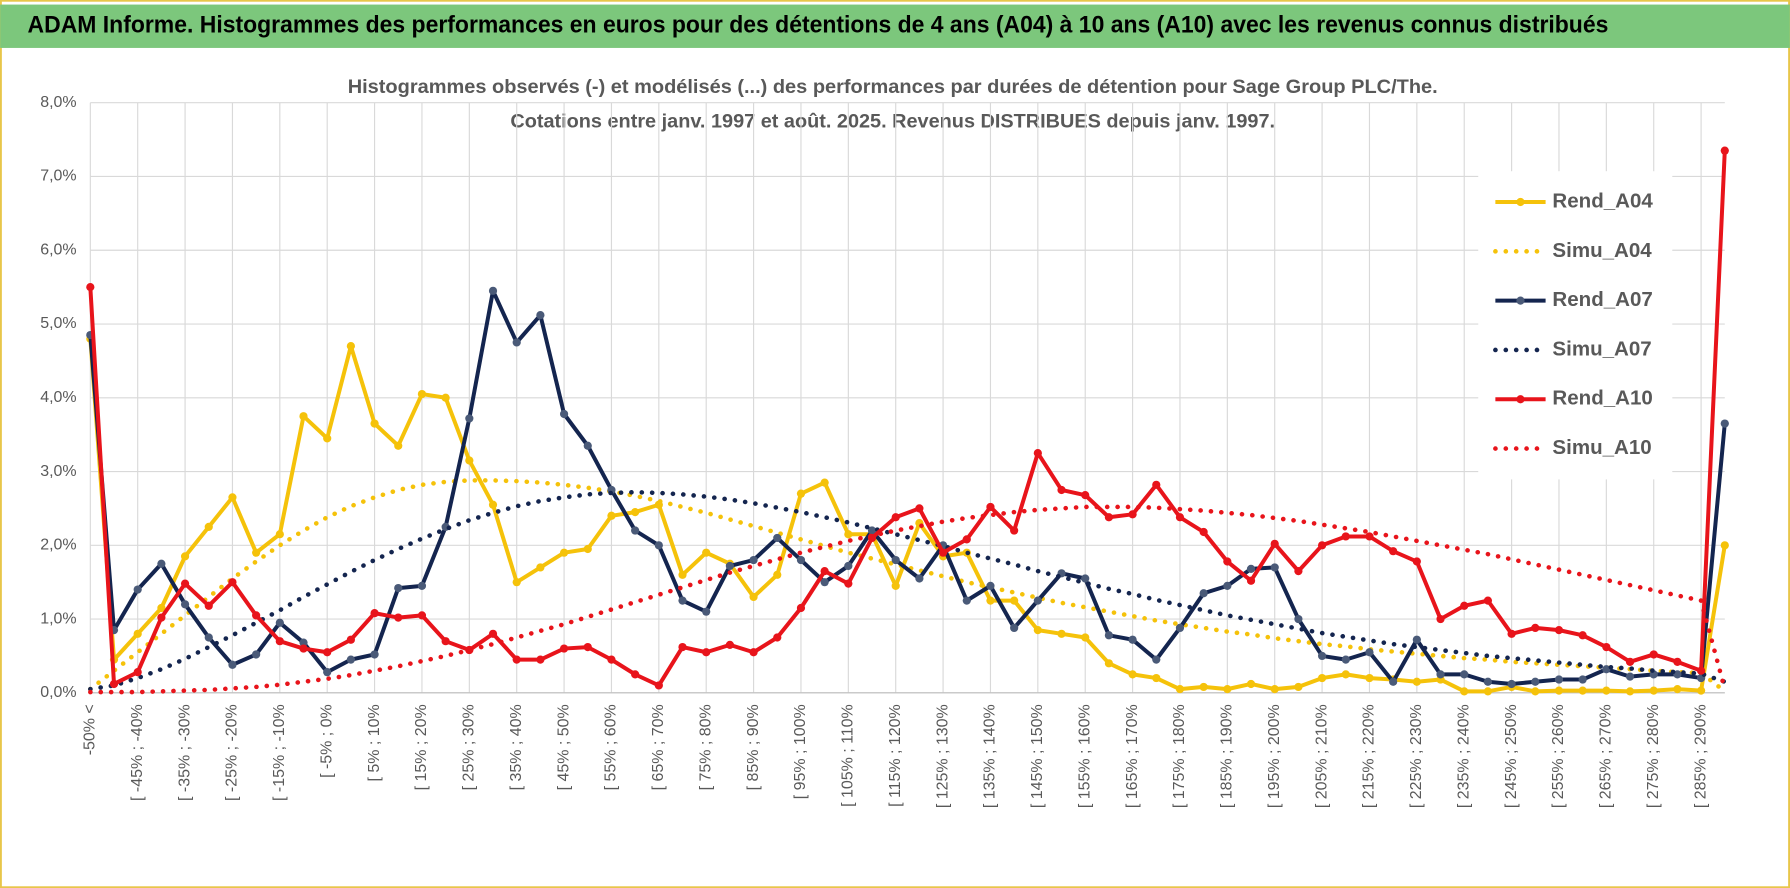 The height and width of the screenshot is (888, 1790). What do you see at coordinates (58, 176) in the screenshot?
I see `y-tick-label: 7,0%` at bounding box center [58, 176].